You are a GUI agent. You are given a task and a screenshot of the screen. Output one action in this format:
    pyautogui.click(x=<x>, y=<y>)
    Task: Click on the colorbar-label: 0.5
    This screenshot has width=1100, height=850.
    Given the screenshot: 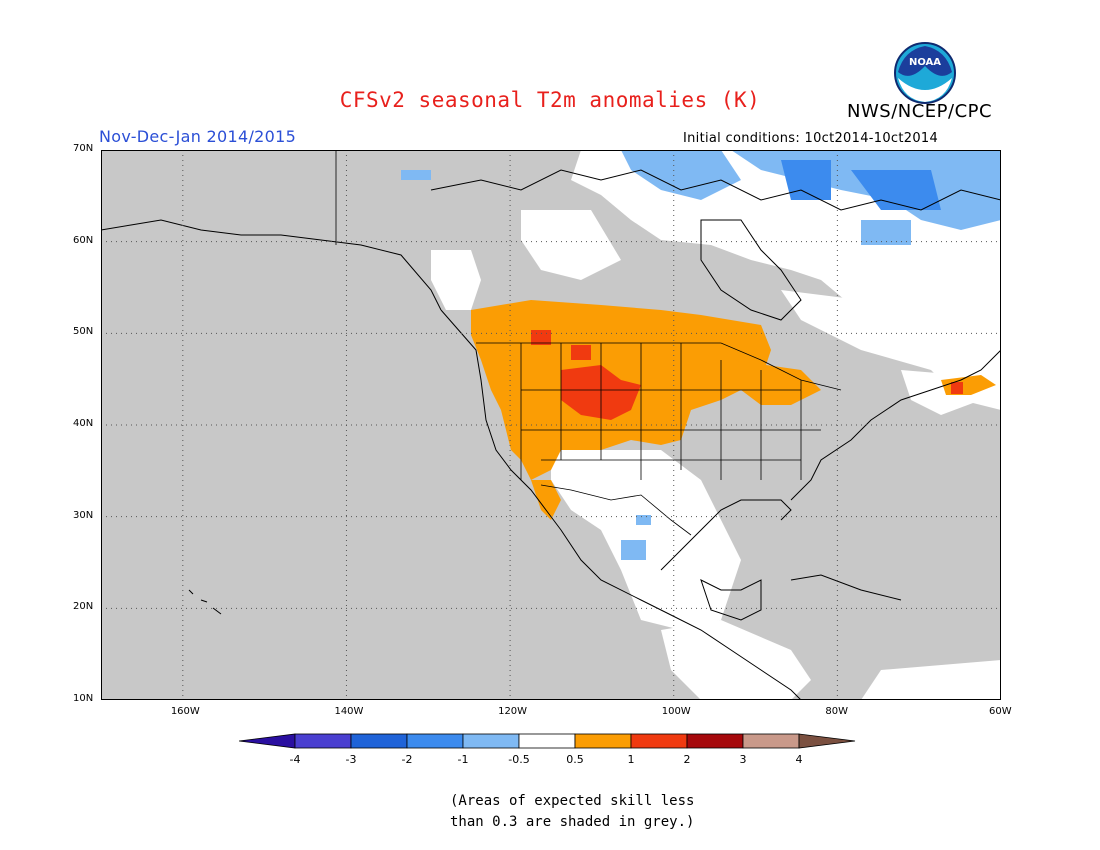 What is the action you would take?
    pyautogui.click(x=575, y=759)
    